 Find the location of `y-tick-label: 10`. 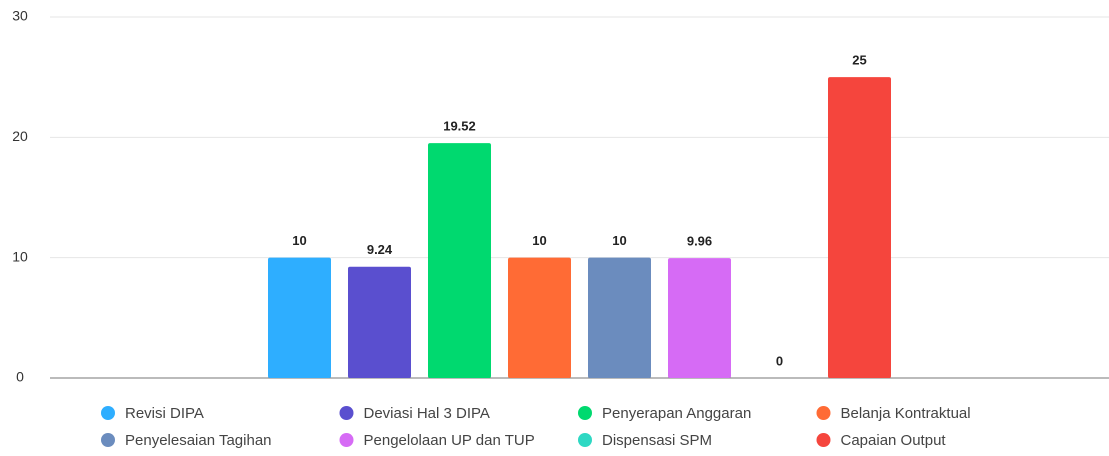

y-tick-label: 10 is located at coordinates (20, 256).